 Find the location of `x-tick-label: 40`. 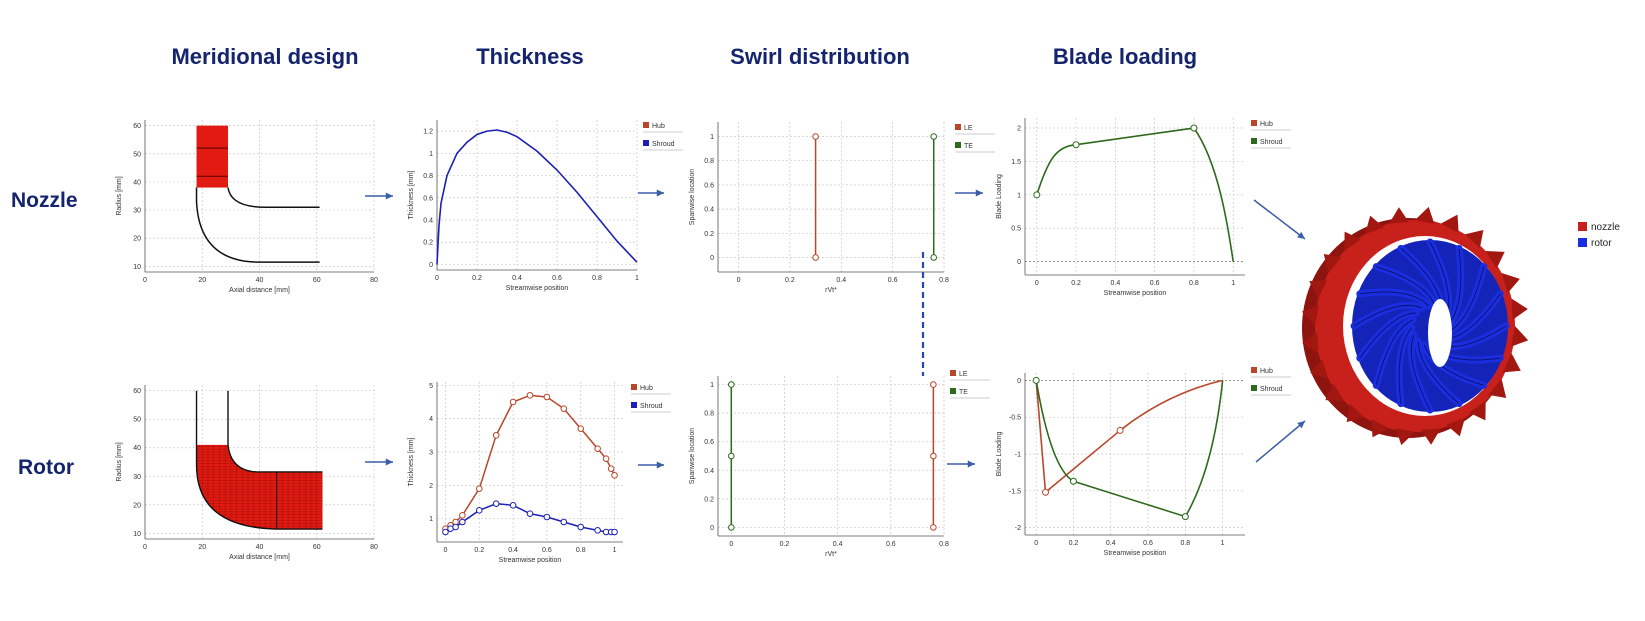

x-tick-label: 40 is located at coordinates (260, 280).